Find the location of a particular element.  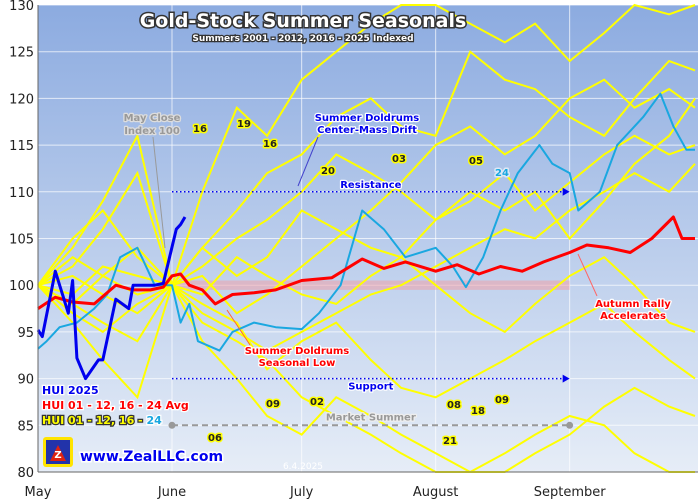

year-label: 21 is located at coordinates (450, 441).